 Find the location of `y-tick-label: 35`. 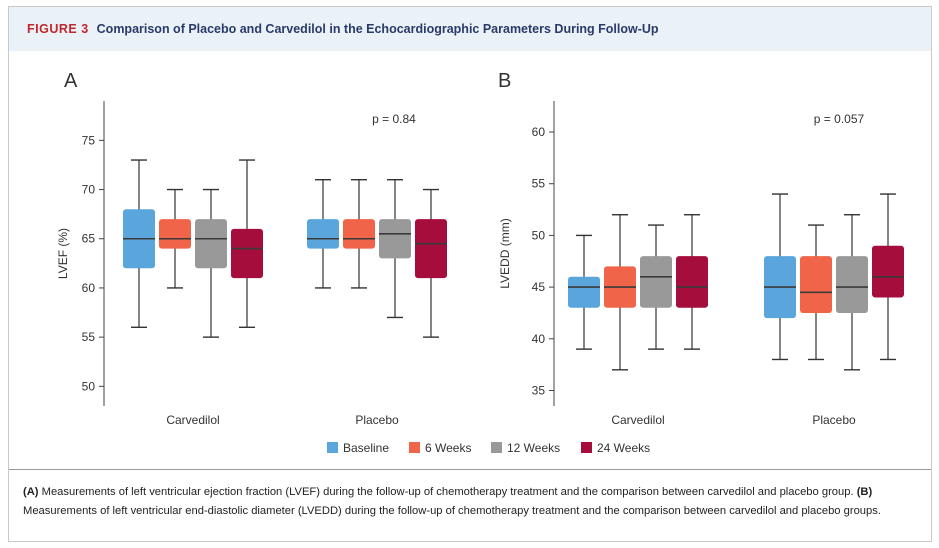

y-tick-label: 35 is located at coordinates (539, 390).